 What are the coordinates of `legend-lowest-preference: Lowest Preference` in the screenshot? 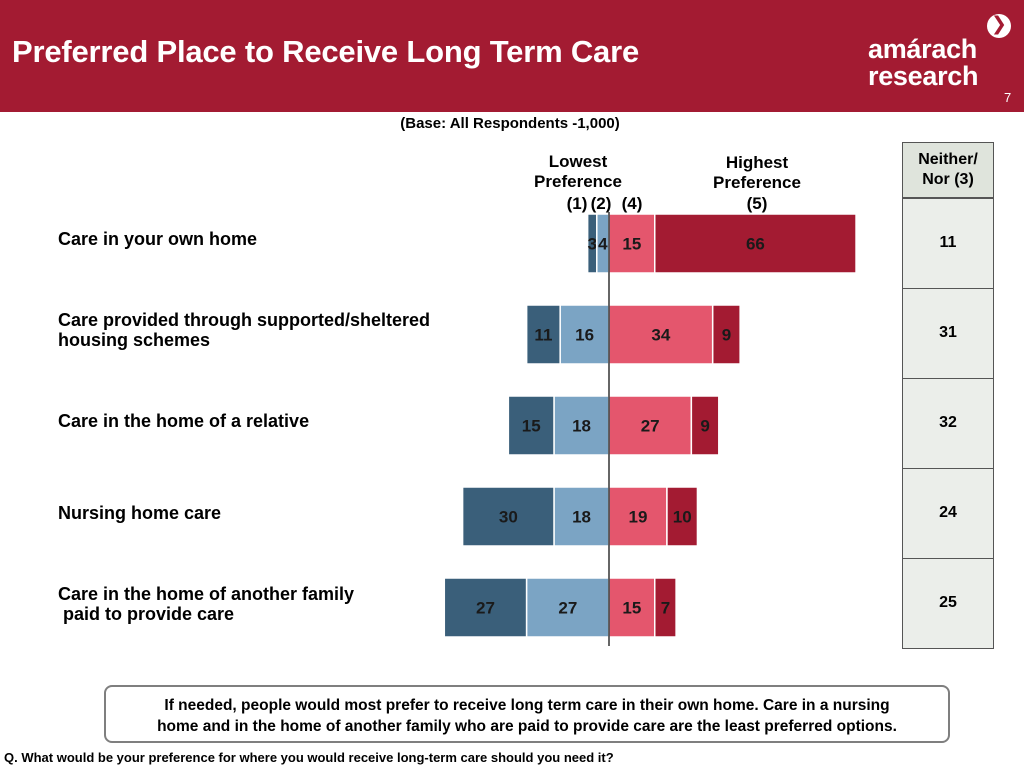 It's located at (578, 171).